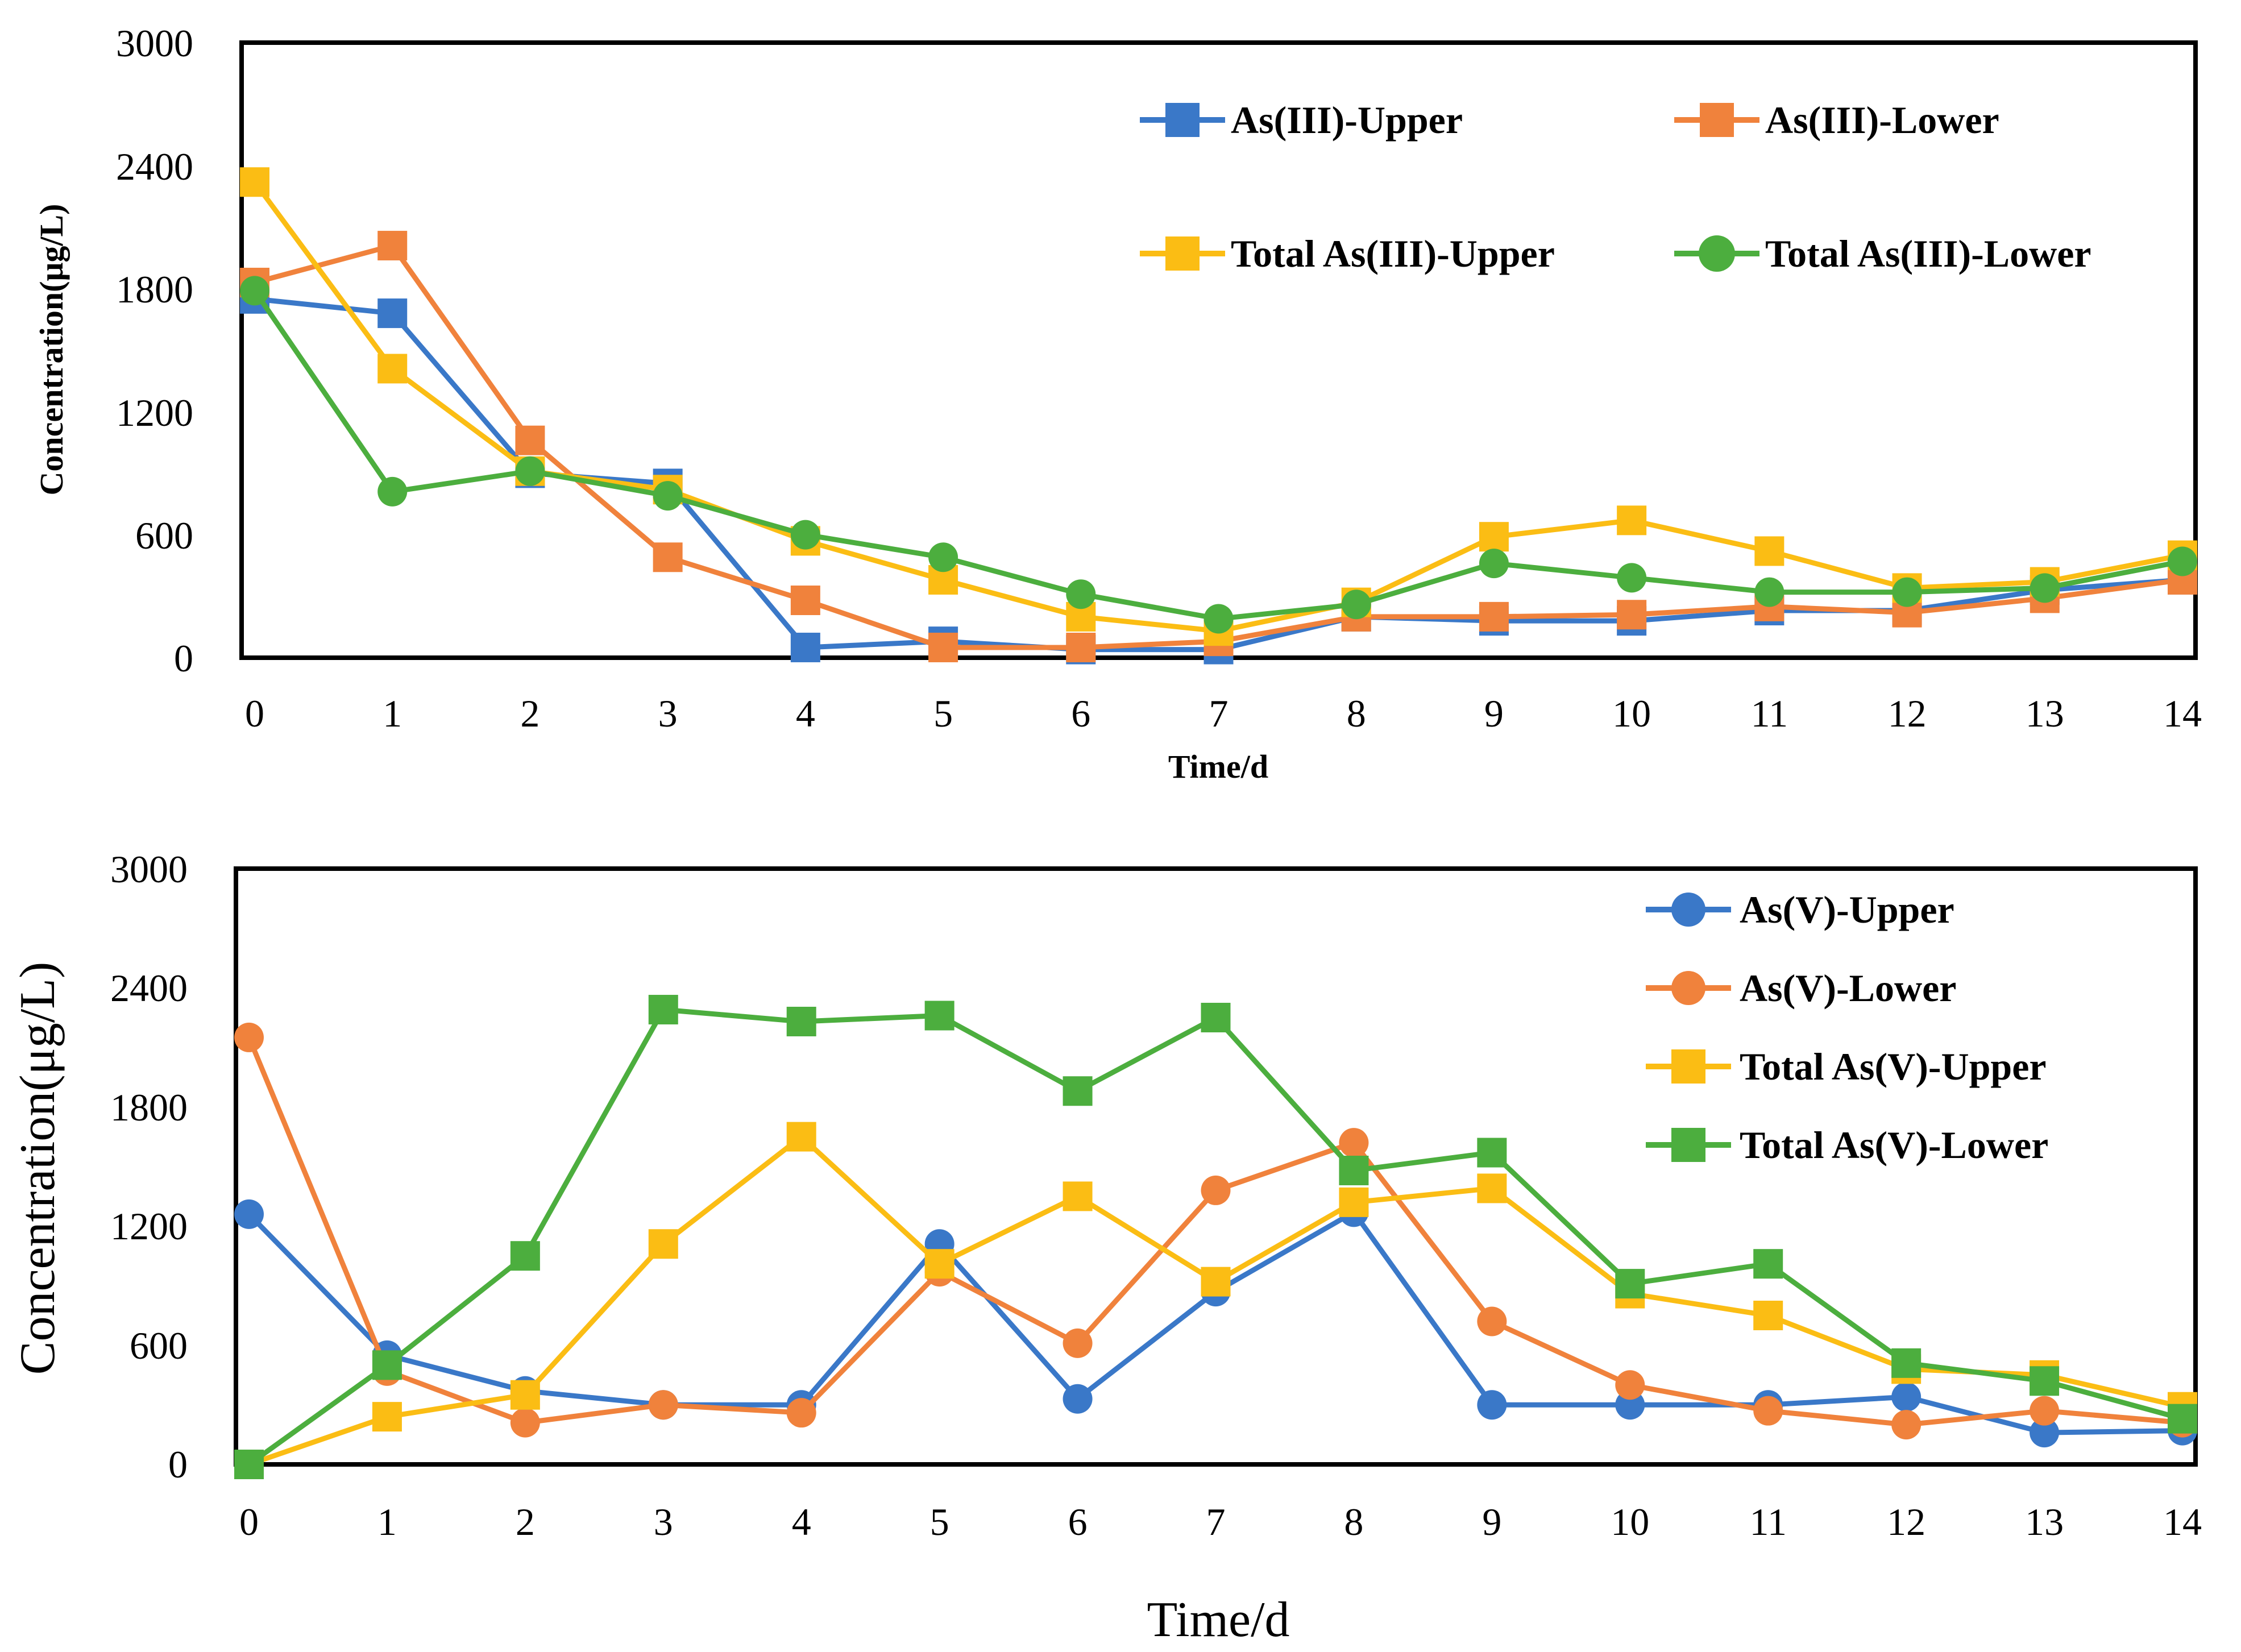  Describe the element at coordinates (155, 351) in the screenshot. I see `y-axis-top: 0 600 1200 1800 2400 3000` at that location.